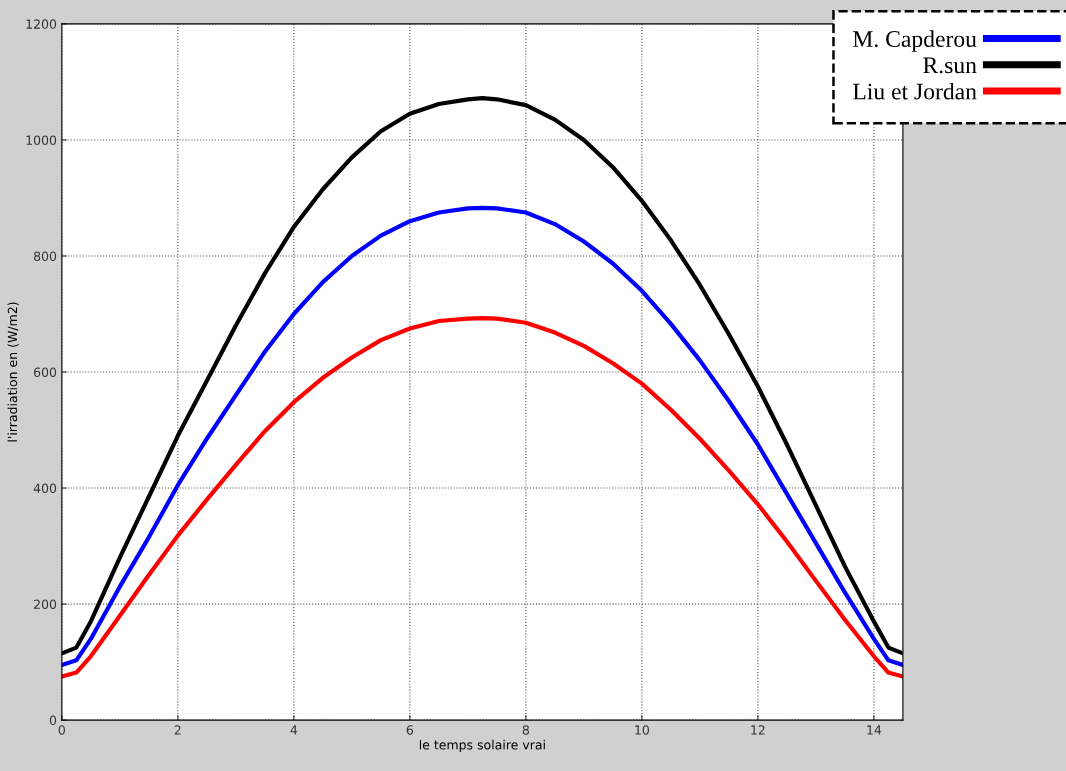 This screenshot has width=1066, height=771. Describe the element at coordinates (41, 140) in the screenshot. I see `y-tick-label: 1000` at that location.